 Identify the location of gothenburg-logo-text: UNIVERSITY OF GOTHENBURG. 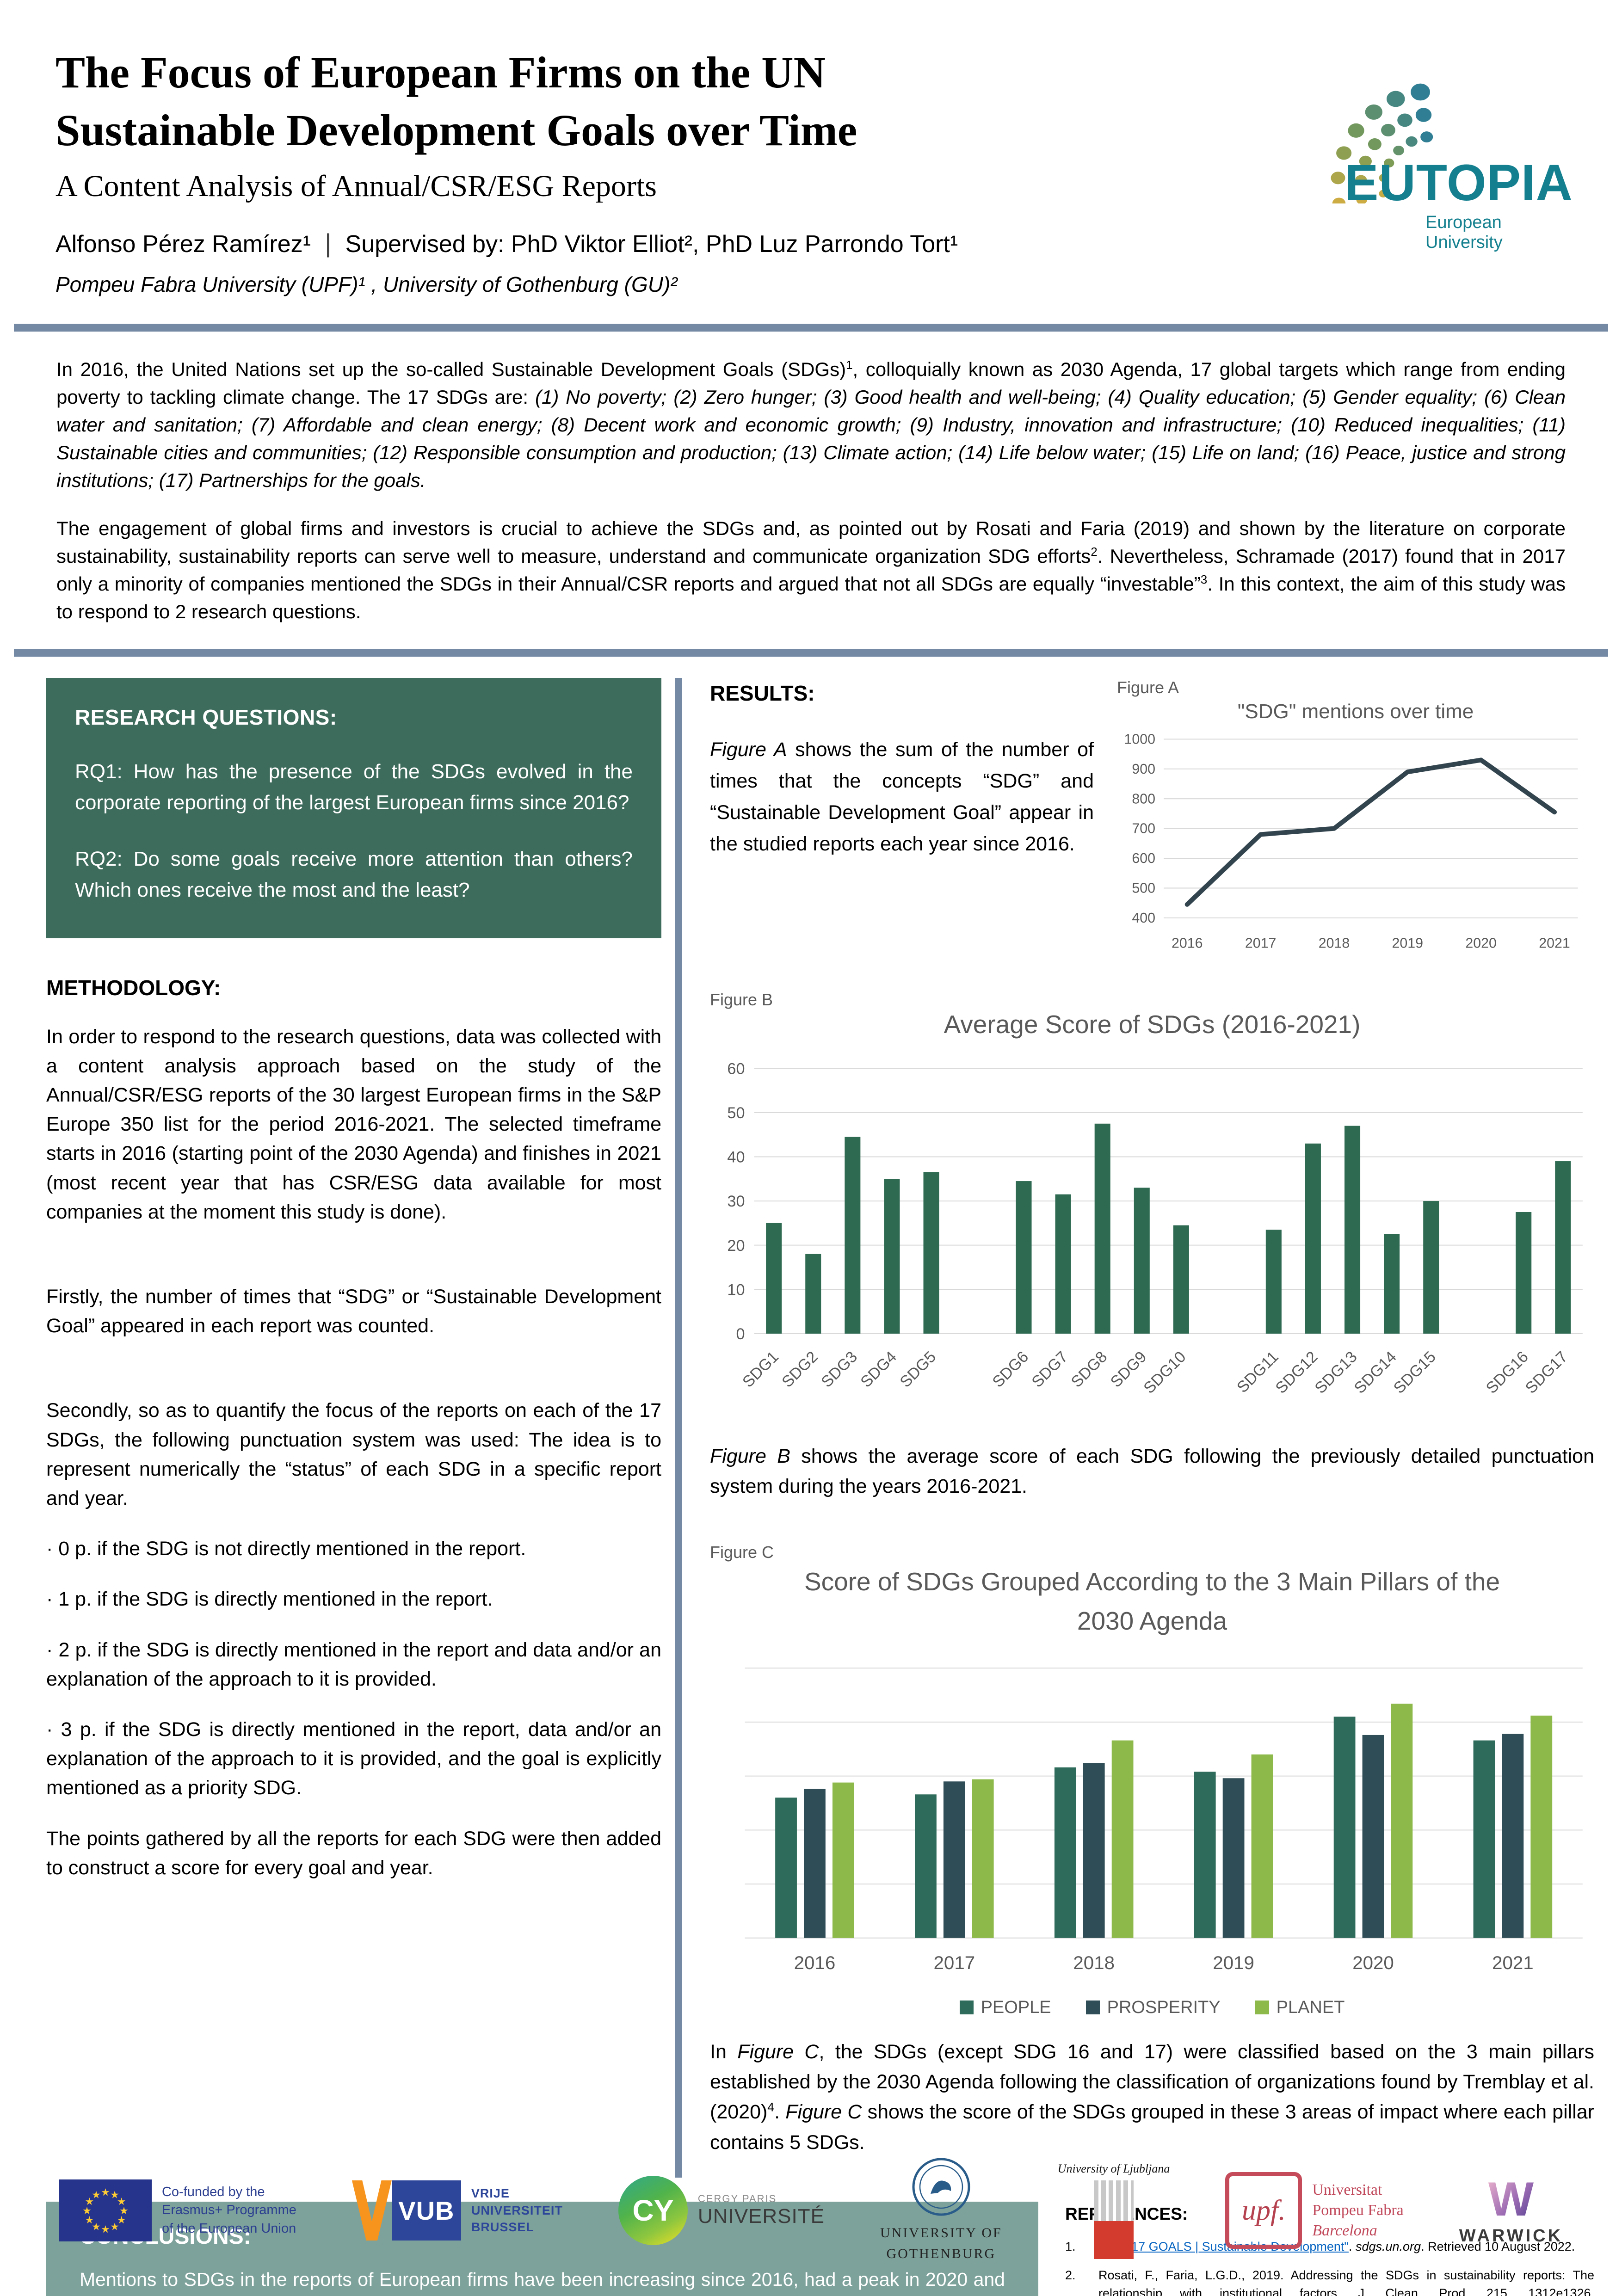
(941, 2243).